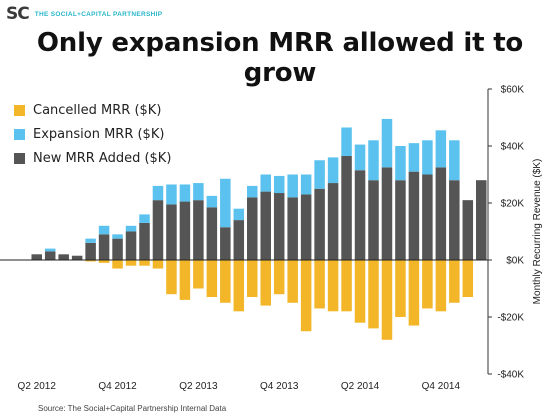 The image size is (560, 420). I want to click on legend-label-new: New MRR Added ($K), so click(102, 158).